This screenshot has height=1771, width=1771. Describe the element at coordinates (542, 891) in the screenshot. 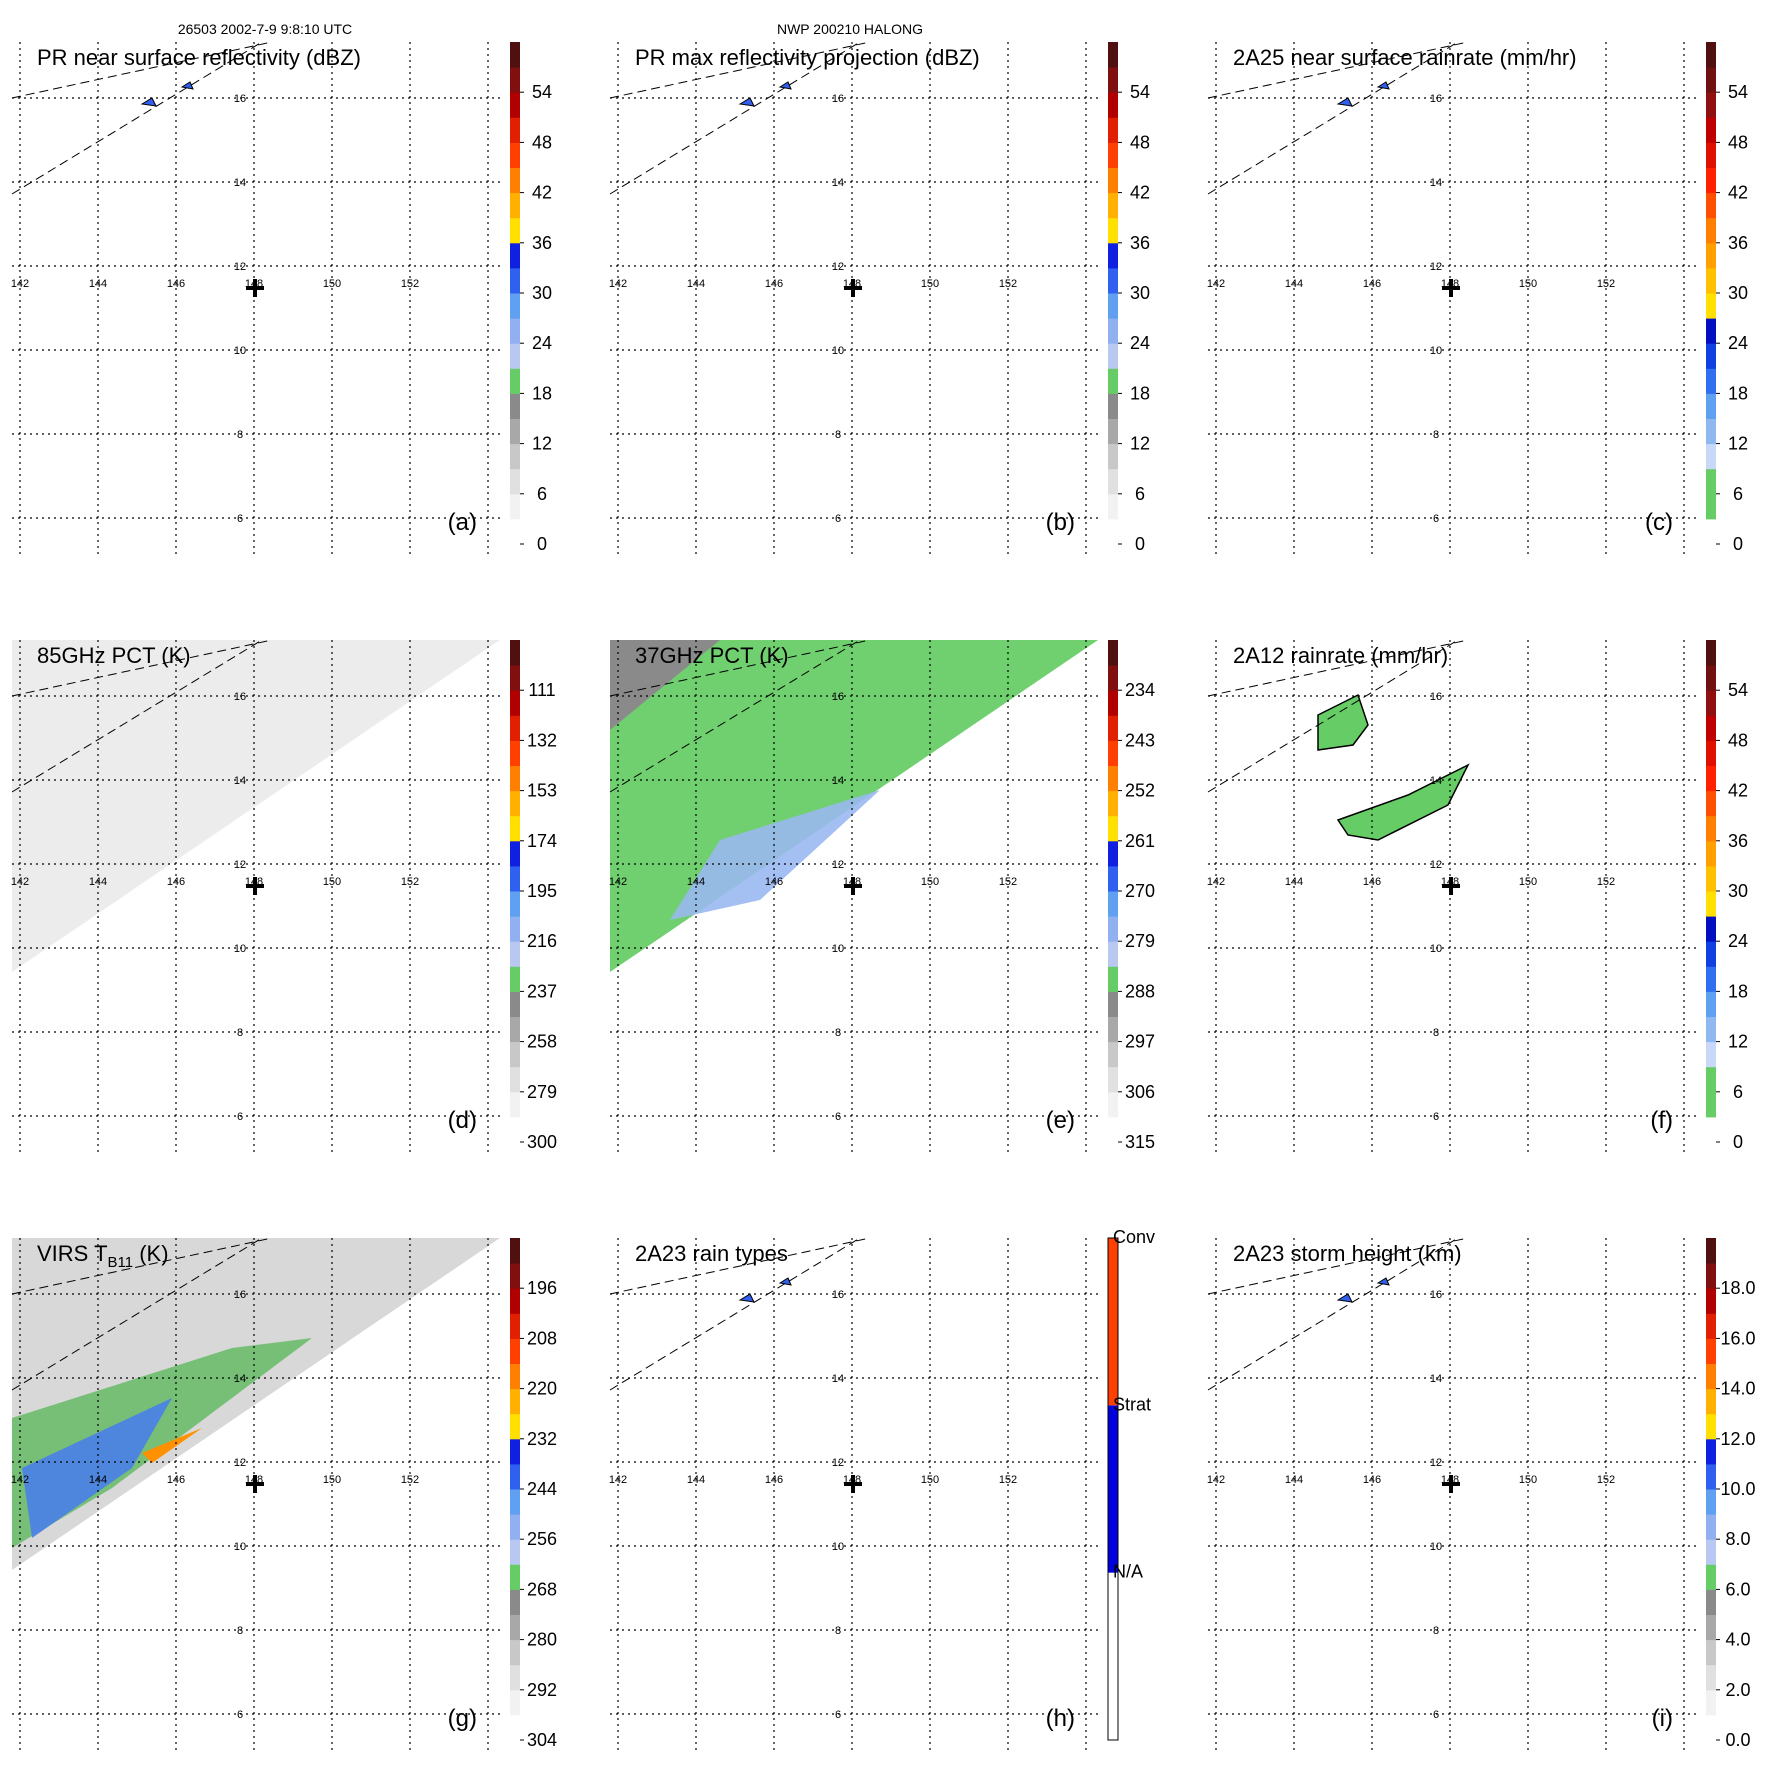

I see `colorbar-tick-label: 195` at that location.